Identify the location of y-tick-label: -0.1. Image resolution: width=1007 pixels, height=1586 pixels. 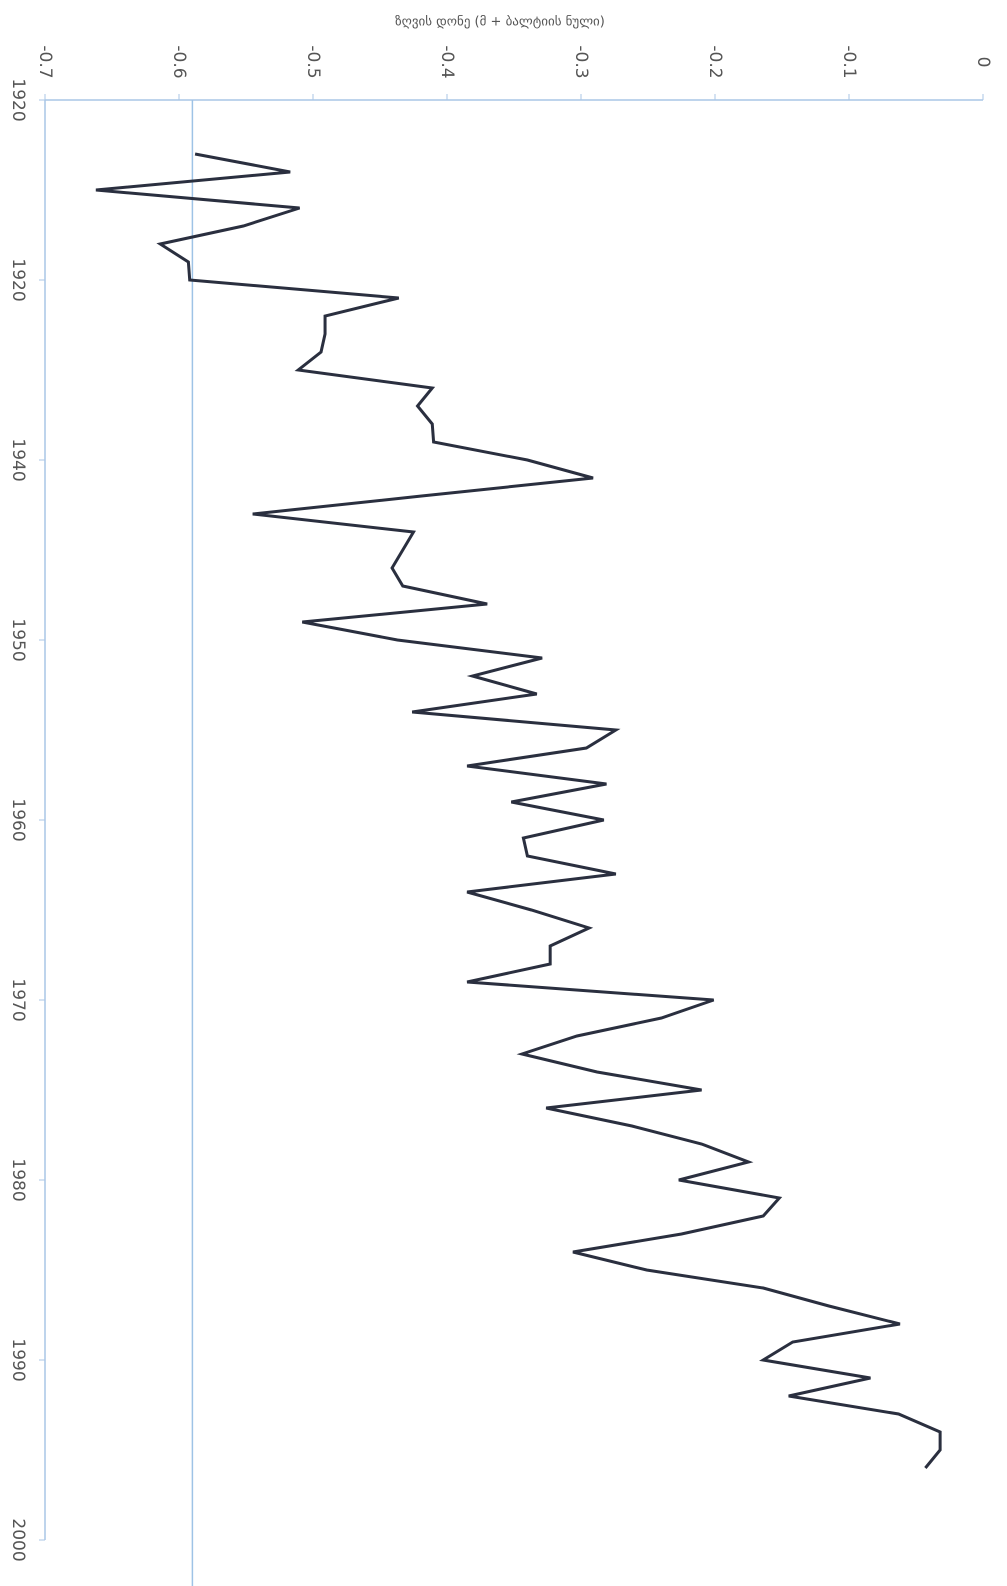
(849, 61).